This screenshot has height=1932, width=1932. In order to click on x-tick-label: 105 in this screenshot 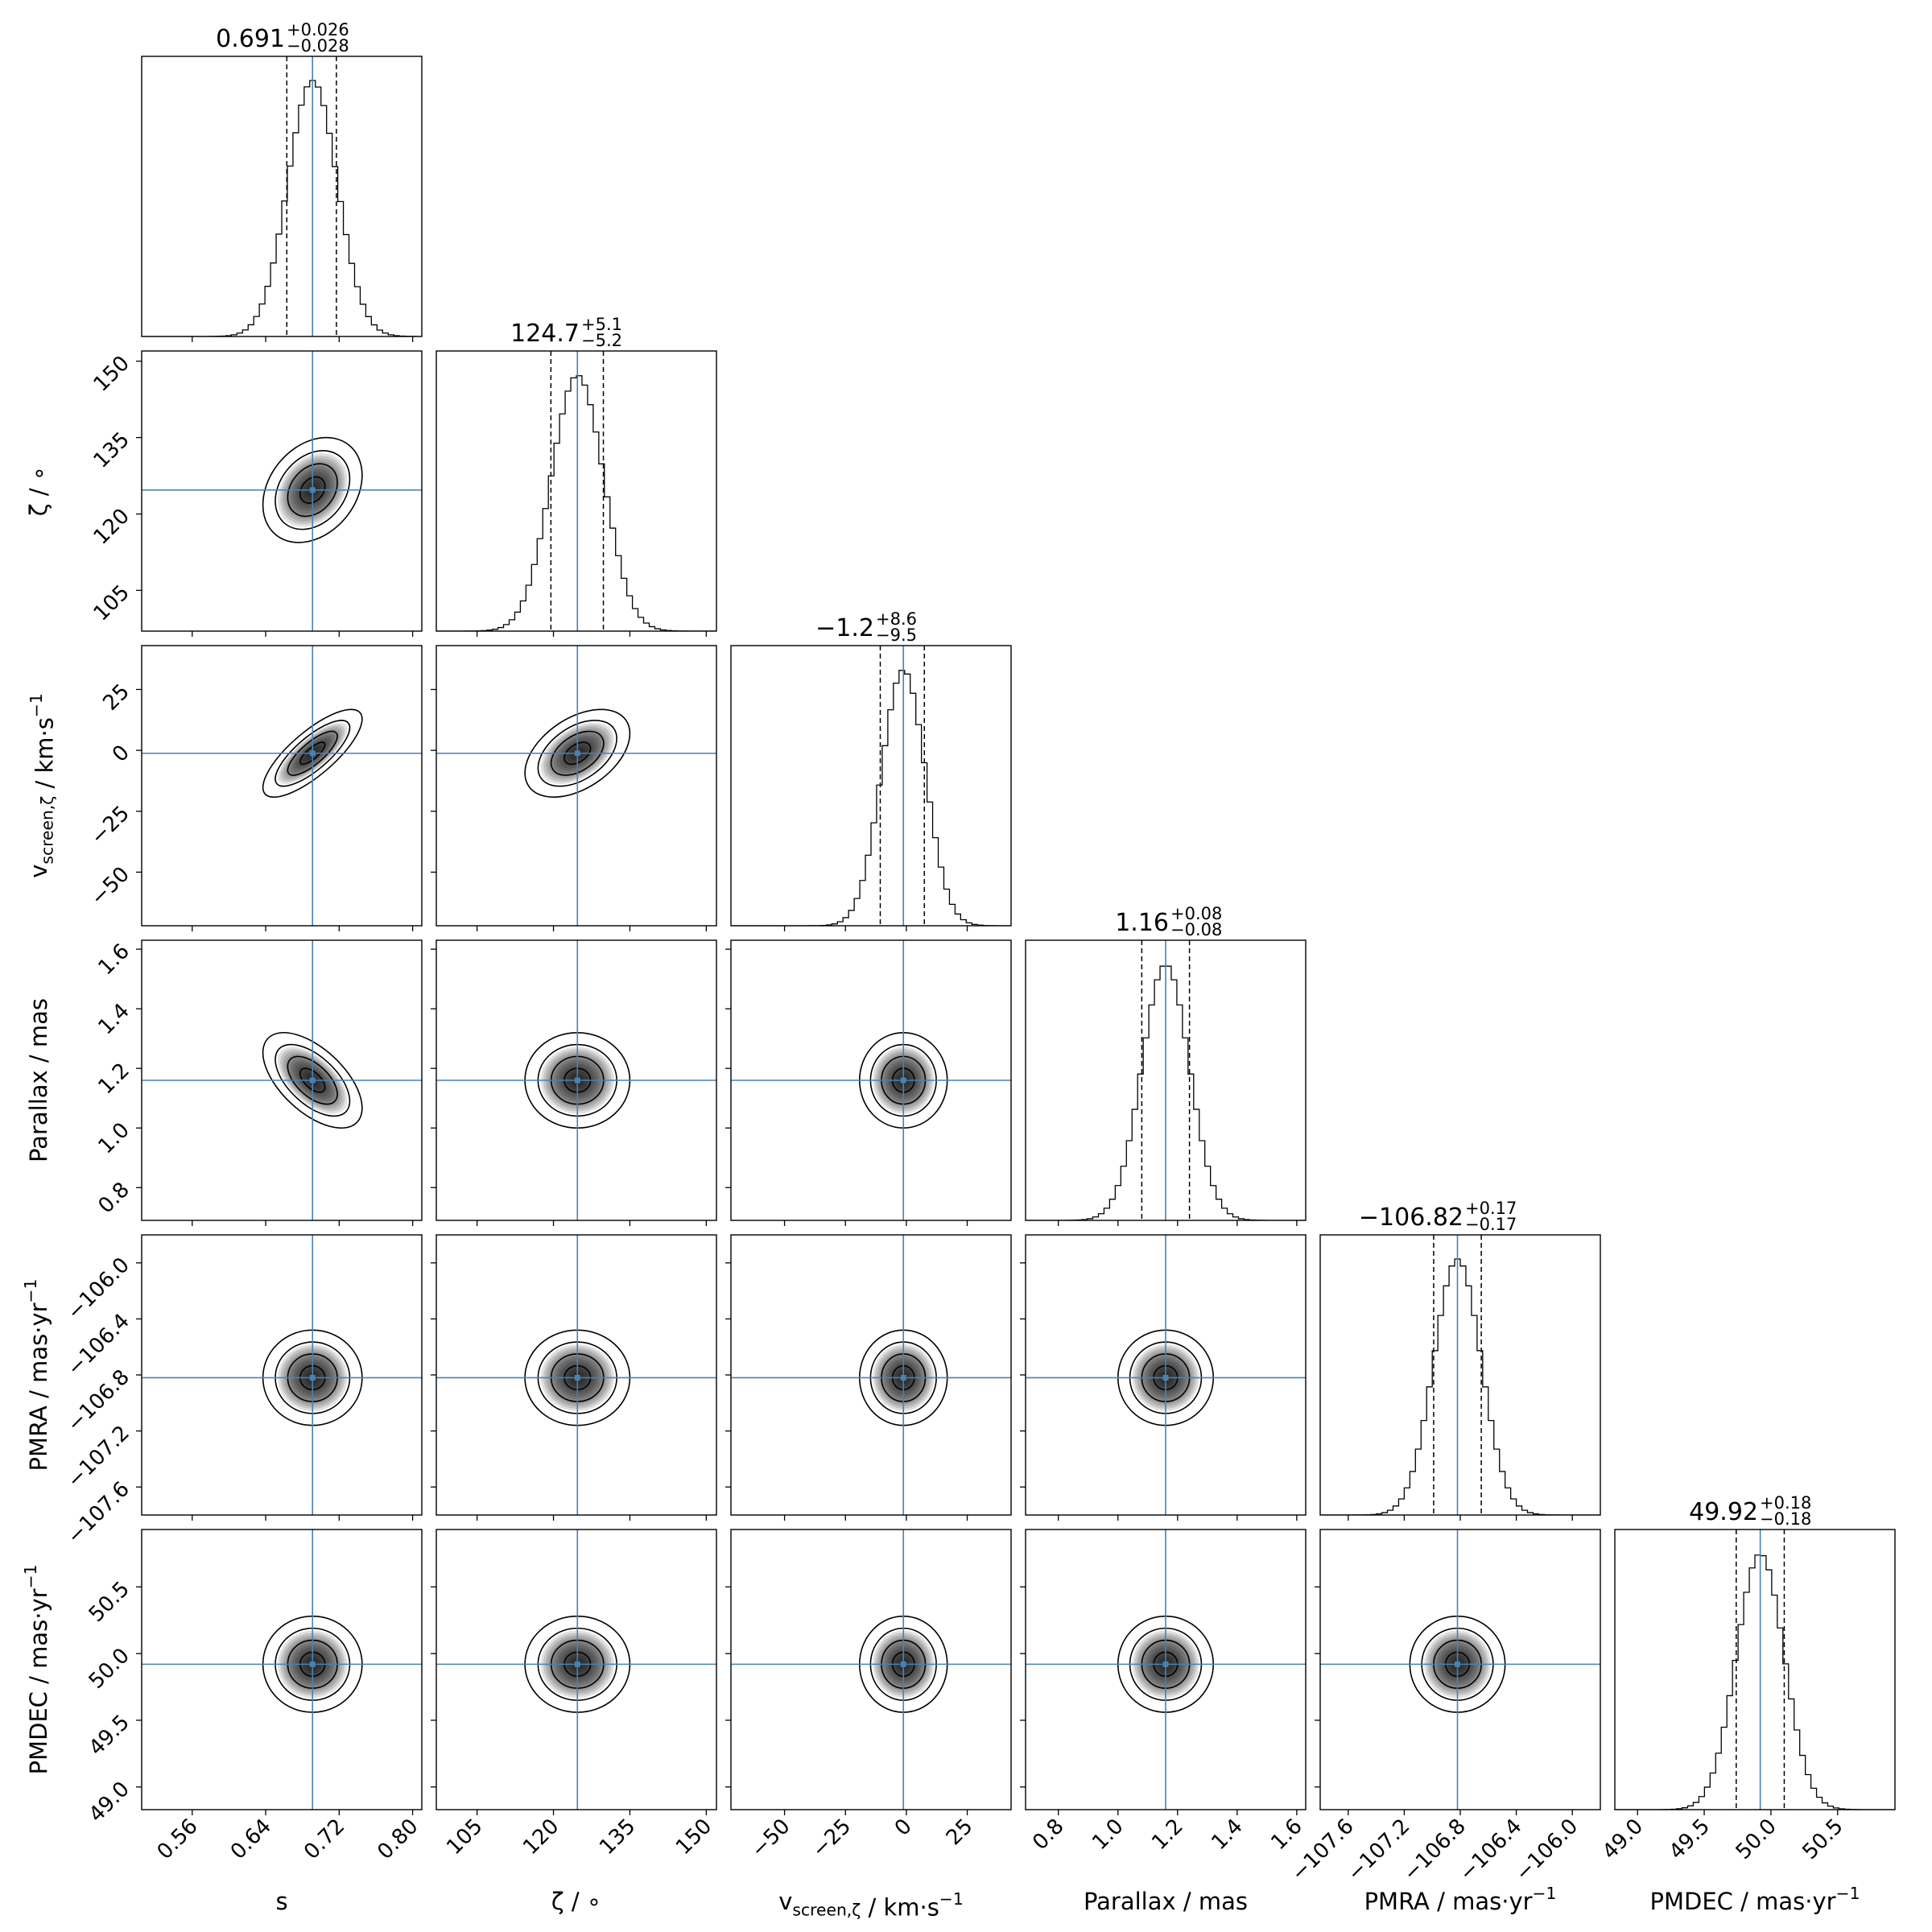, I will do `click(464, 1837)`.